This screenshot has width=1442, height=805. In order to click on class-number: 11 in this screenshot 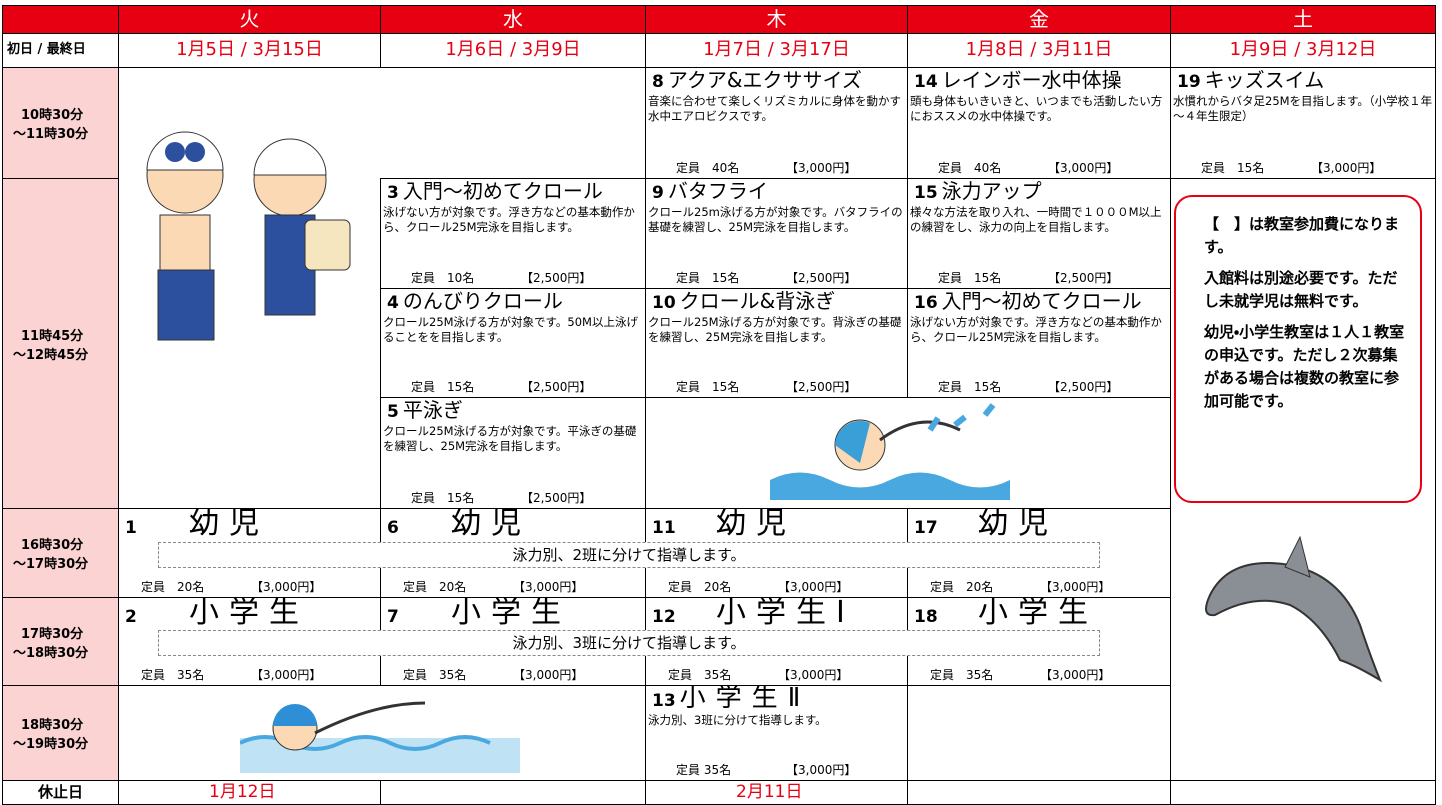, I will do `click(664, 528)`.